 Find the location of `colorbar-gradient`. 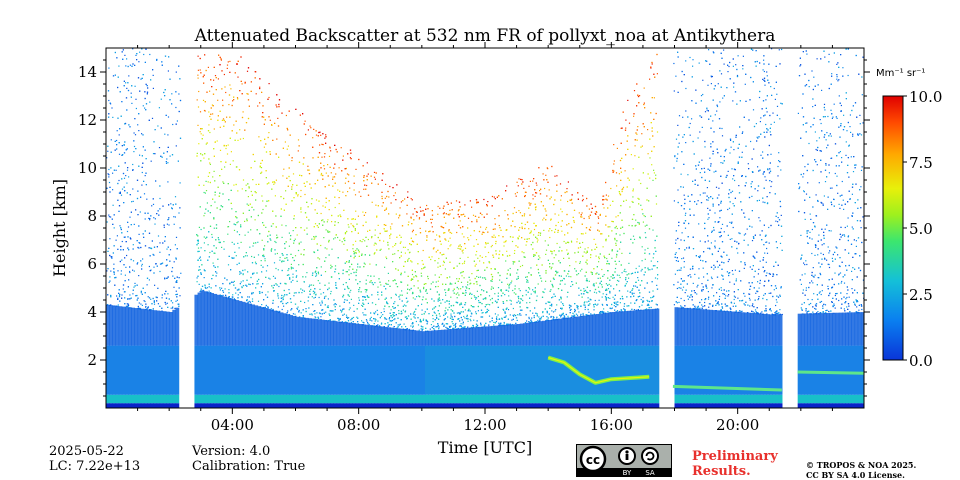

colorbar-gradient is located at coordinates (893, 228).